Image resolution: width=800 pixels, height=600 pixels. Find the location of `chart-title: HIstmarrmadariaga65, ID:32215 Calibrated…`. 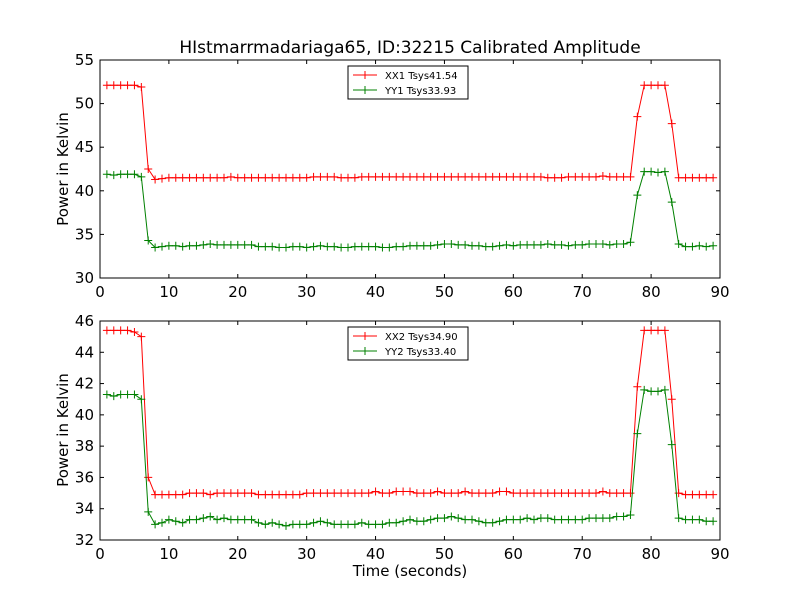

chart-title: HIstmarrmadariaga65, ID:32215 Calibrated… is located at coordinates (409, 48).